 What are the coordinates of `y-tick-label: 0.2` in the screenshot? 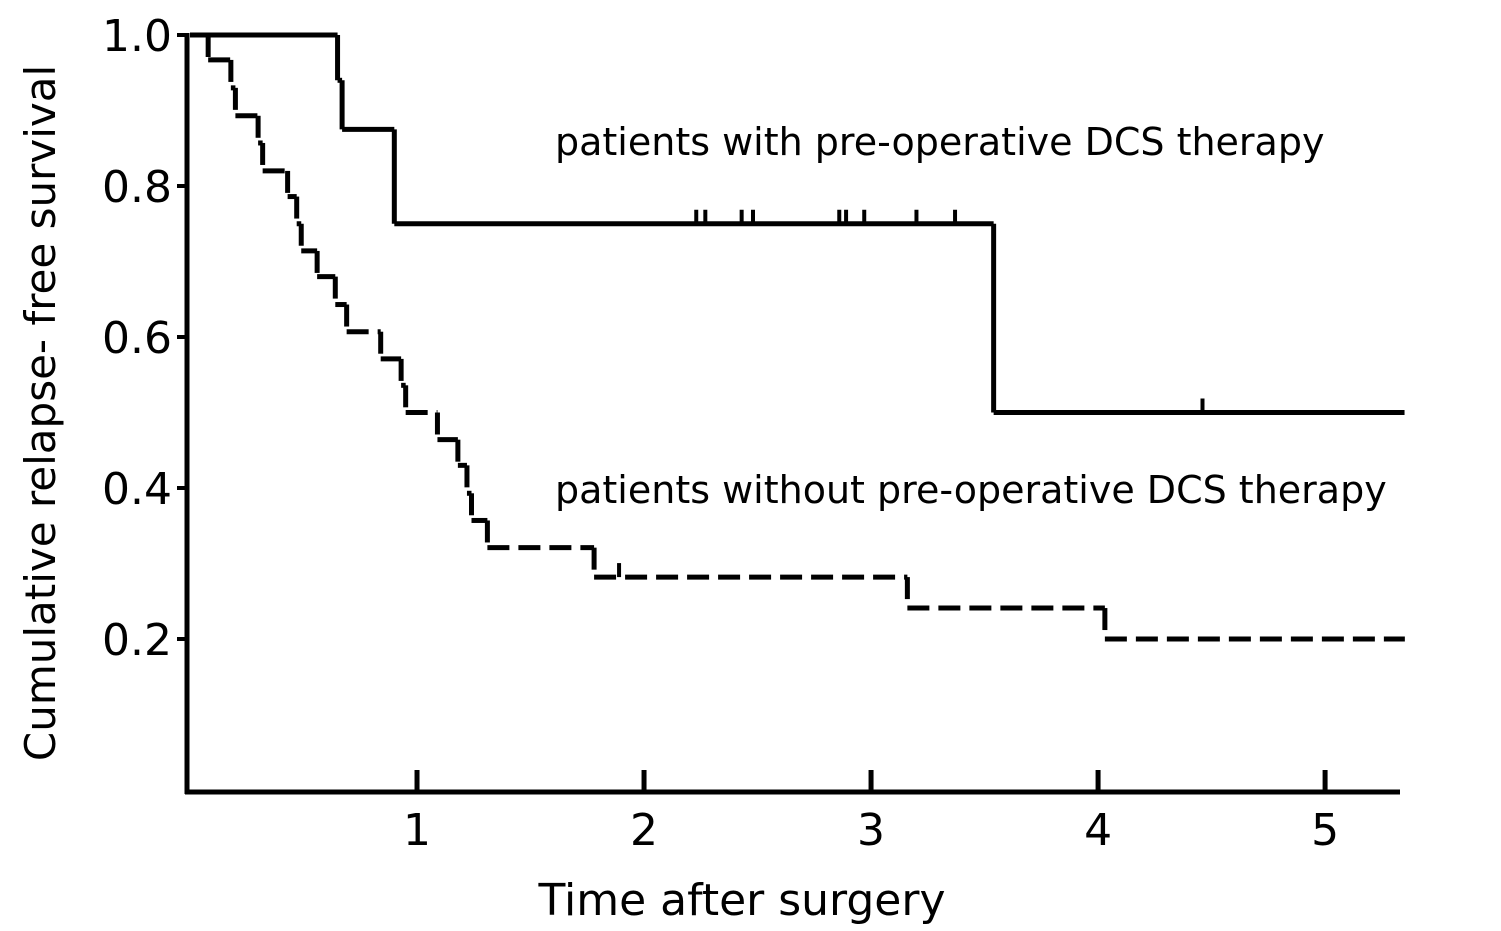 It's located at (137, 640).